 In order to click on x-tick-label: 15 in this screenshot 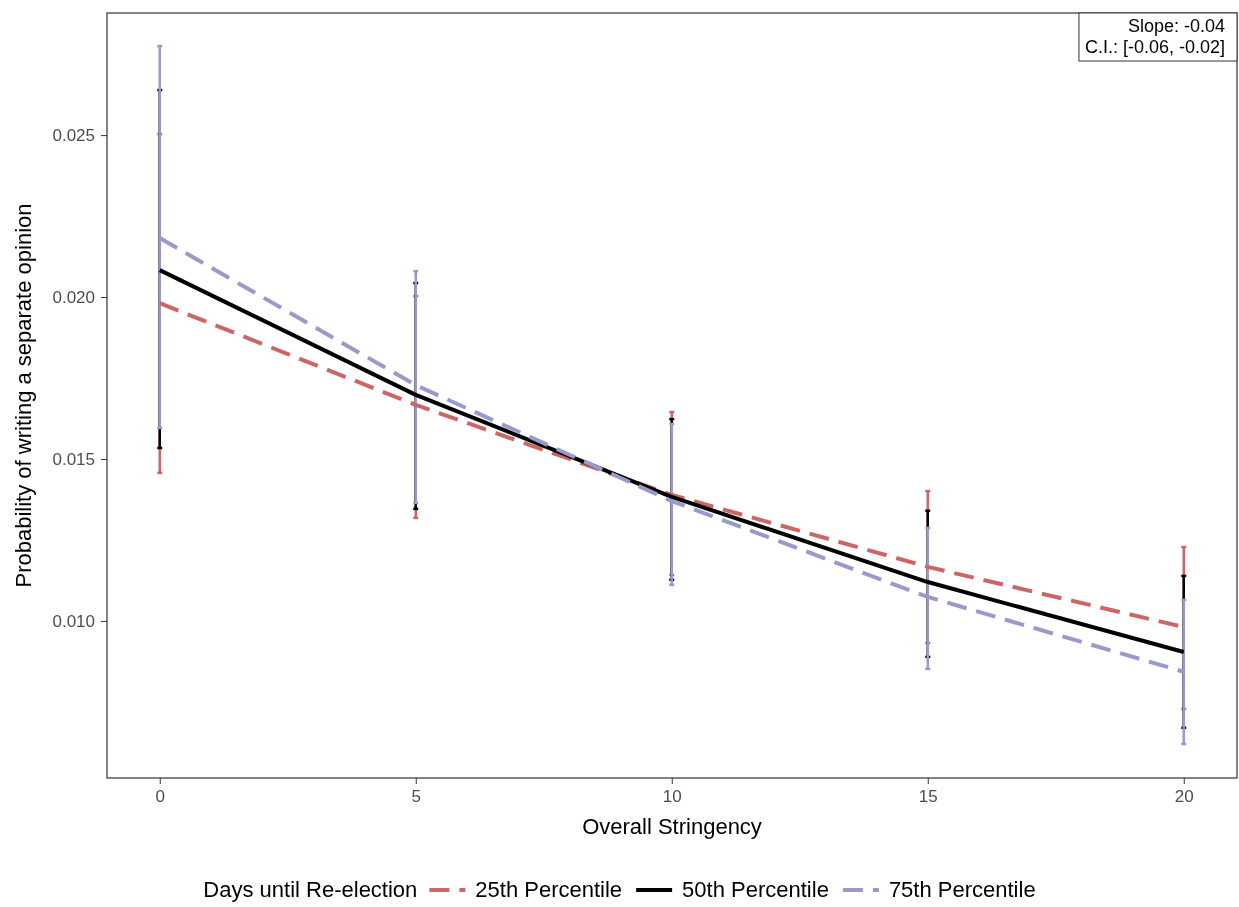, I will do `click(928, 797)`.